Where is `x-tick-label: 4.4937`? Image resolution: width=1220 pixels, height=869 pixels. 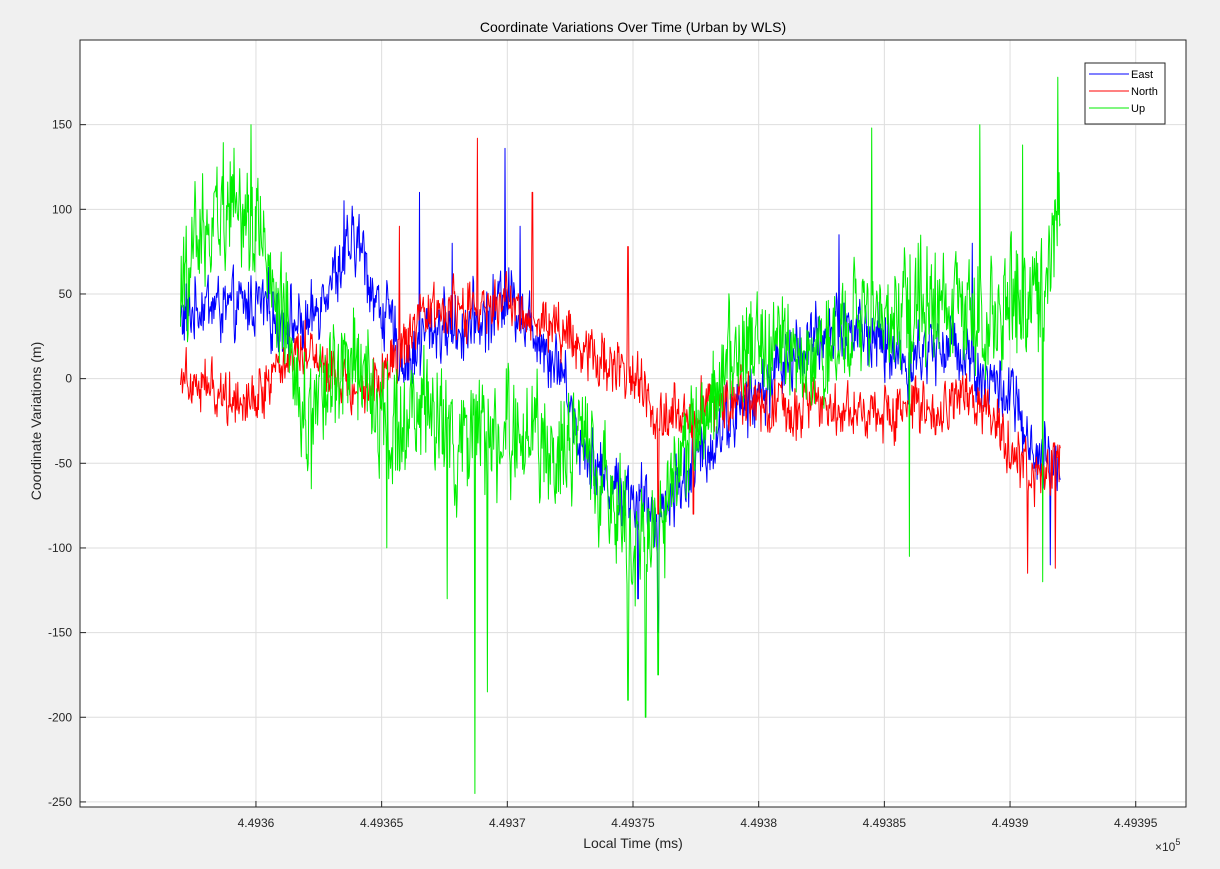
x-tick-label: 4.4937 is located at coordinates (507, 823).